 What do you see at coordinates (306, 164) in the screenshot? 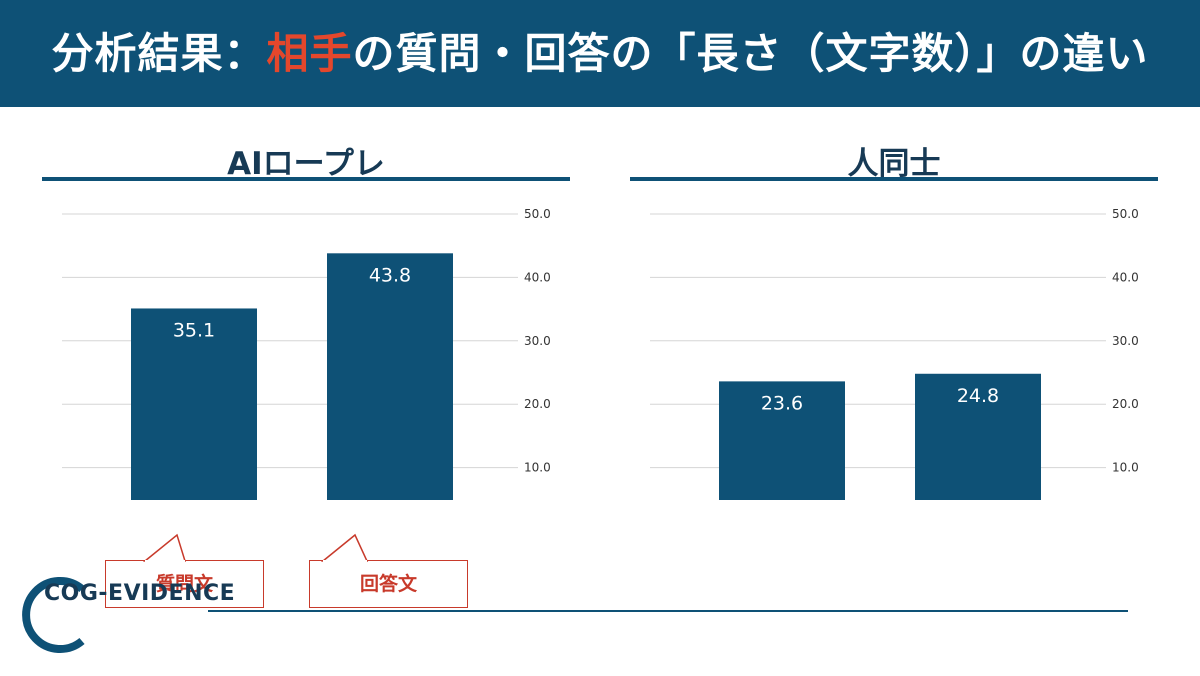
I see `panel-title-ai-roleplay: AIロープレ` at bounding box center [306, 164].